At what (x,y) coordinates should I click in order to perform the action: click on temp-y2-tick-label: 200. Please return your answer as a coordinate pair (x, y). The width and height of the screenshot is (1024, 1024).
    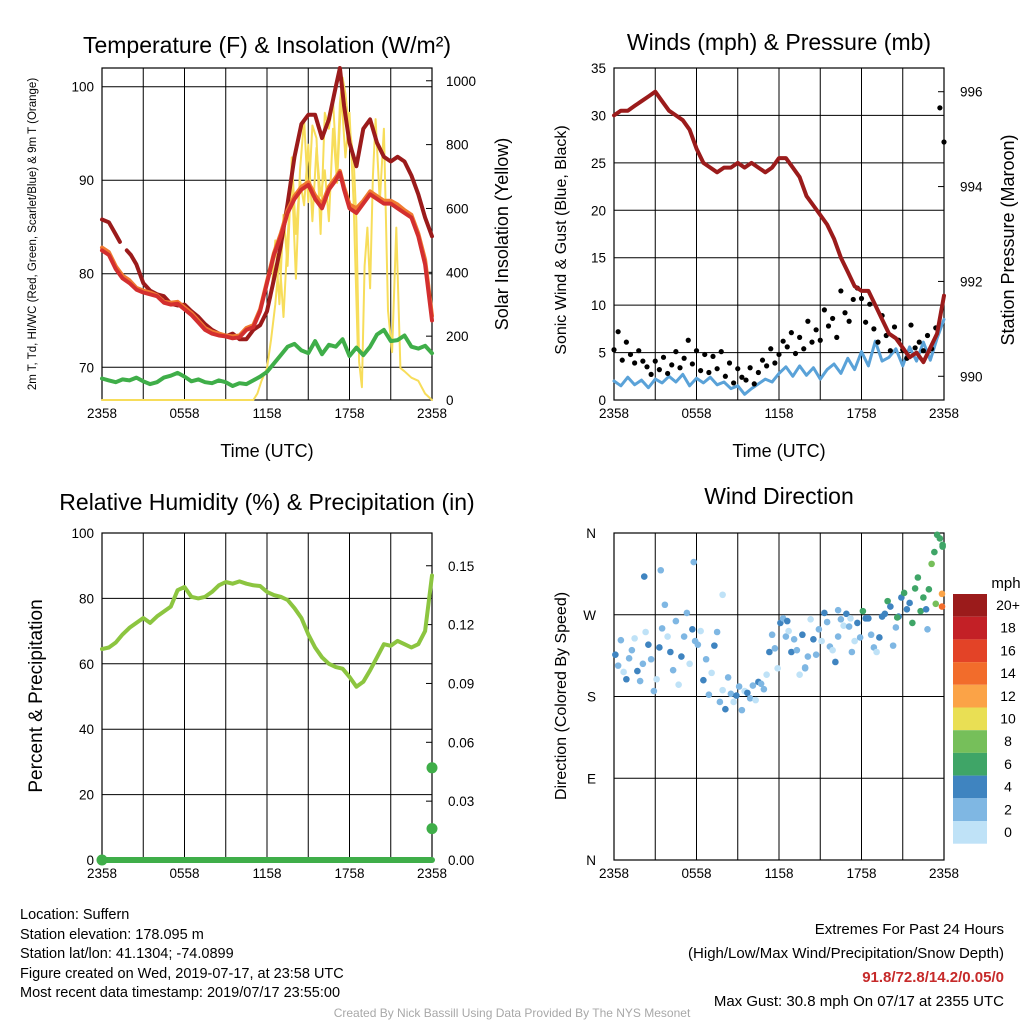
    Looking at the image, I should click on (457, 336).